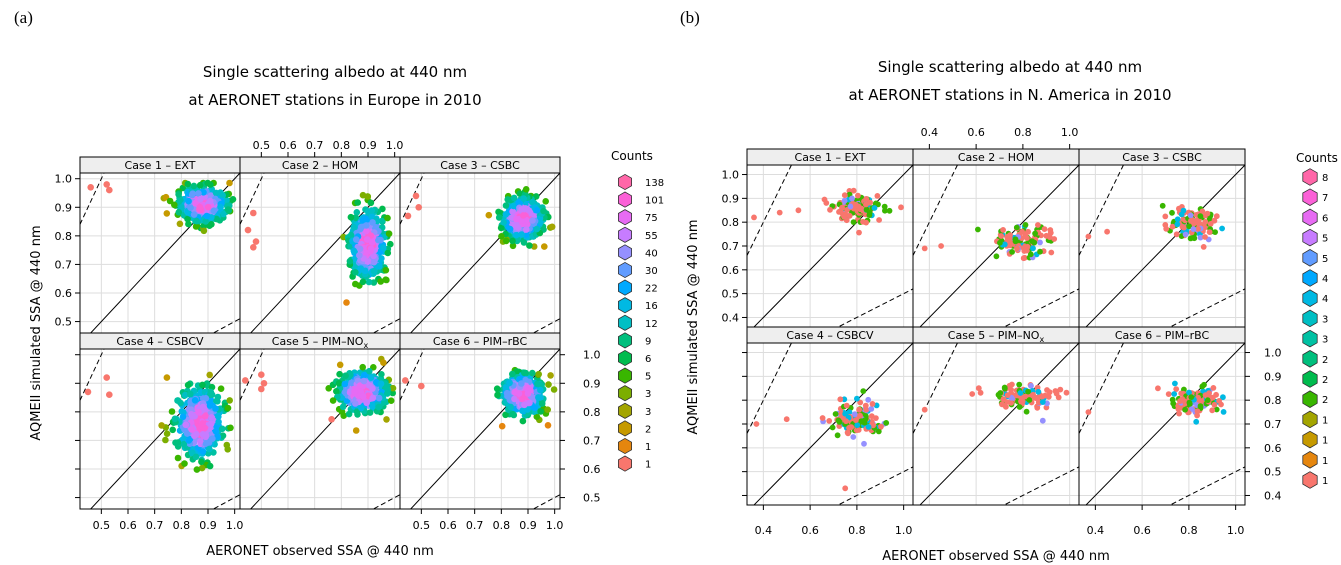 The image size is (1341, 565). Describe the element at coordinates (999, 246) in the screenshot. I see `one-to-one-line` at that location.